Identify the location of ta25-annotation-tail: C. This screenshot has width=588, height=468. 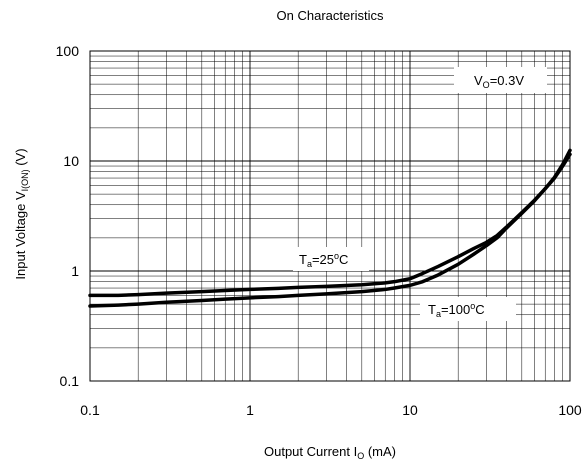
(343, 259).